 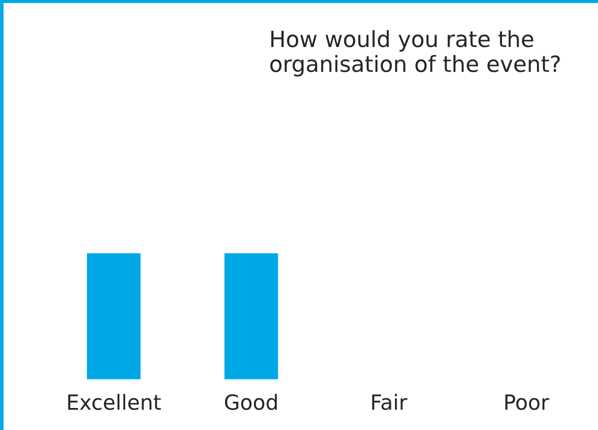 I want to click on x-tick-label: Excellent, so click(x=114, y=402).